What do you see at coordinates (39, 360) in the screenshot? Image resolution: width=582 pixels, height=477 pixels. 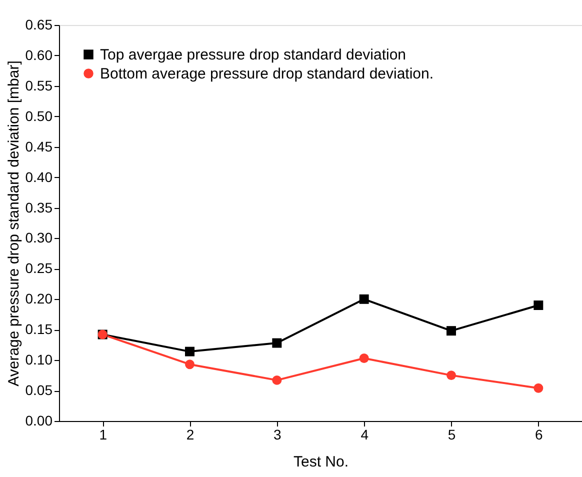 I see `y-tick-label: 0.10` at bounding box center [39, 360].